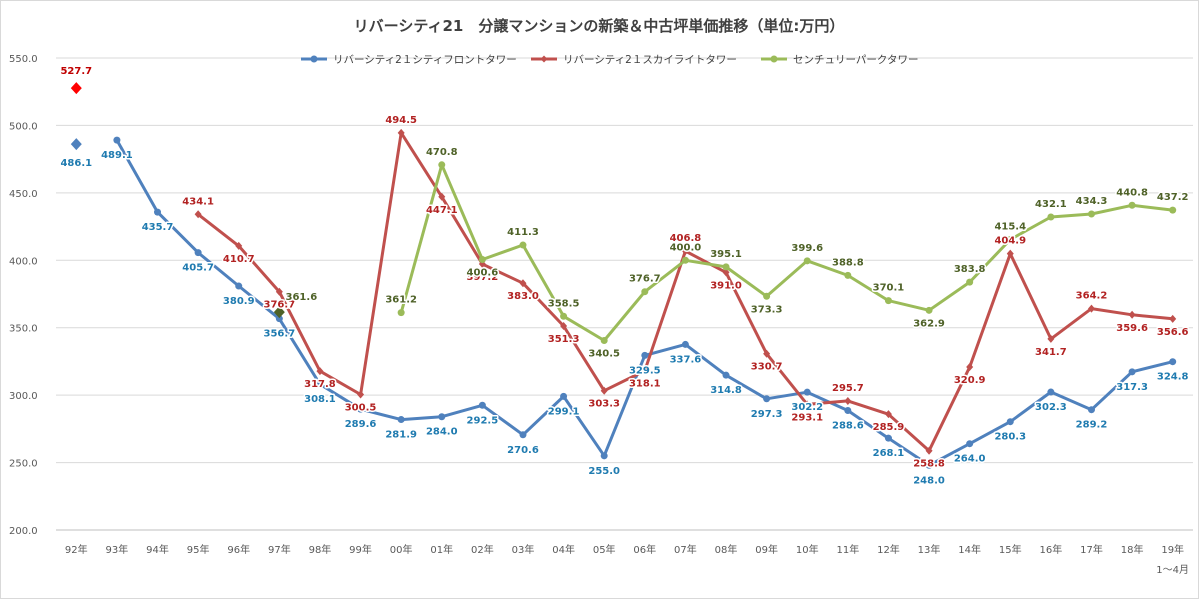  Describe the element at coordinates (767, 309) in the screenshot. I see `data-label: 373.3` at that location.